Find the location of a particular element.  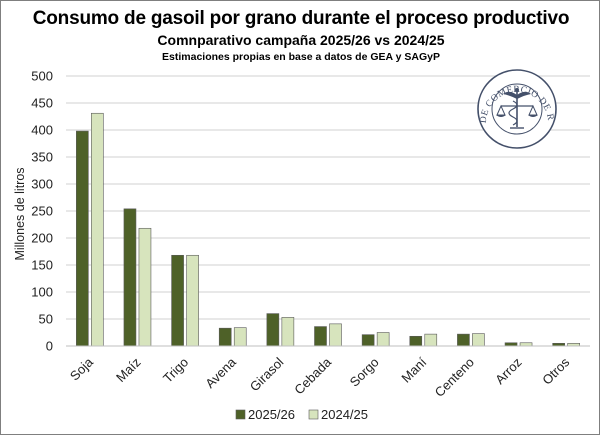

x-tick-label: Maíz is located at coordinates (128, 370).